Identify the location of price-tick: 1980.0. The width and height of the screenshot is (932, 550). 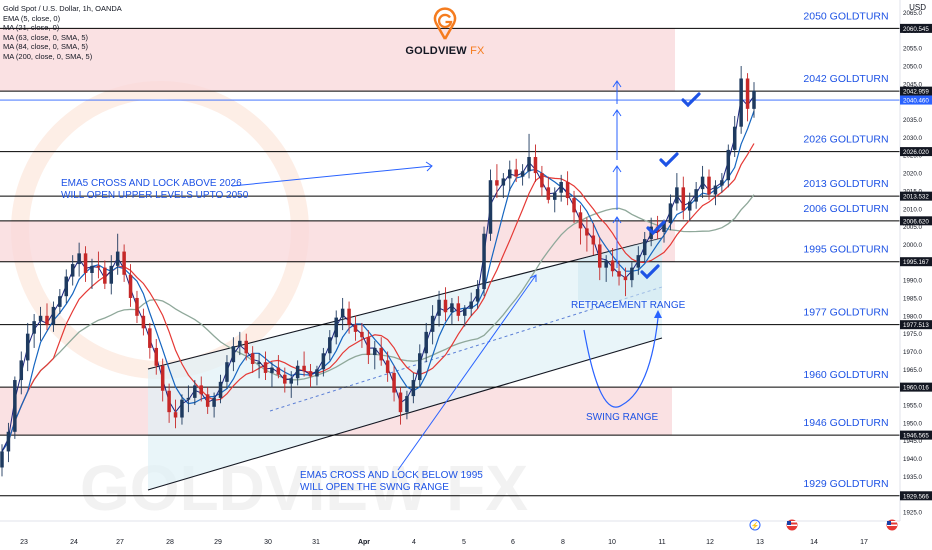
(912, 316).